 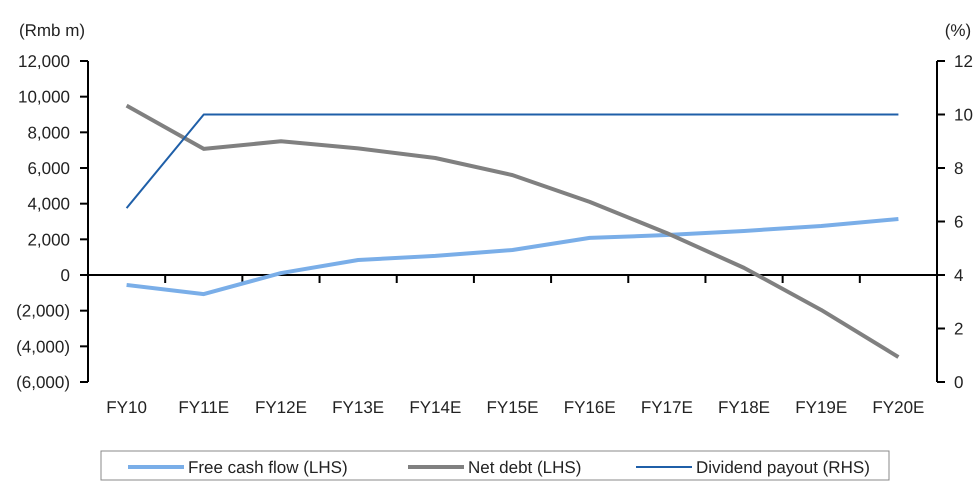 What do you see at coordinates (525, 467) in the screenshot?
I see `legend-label: Net debt (LHS)` at bounding box center [525, 467].